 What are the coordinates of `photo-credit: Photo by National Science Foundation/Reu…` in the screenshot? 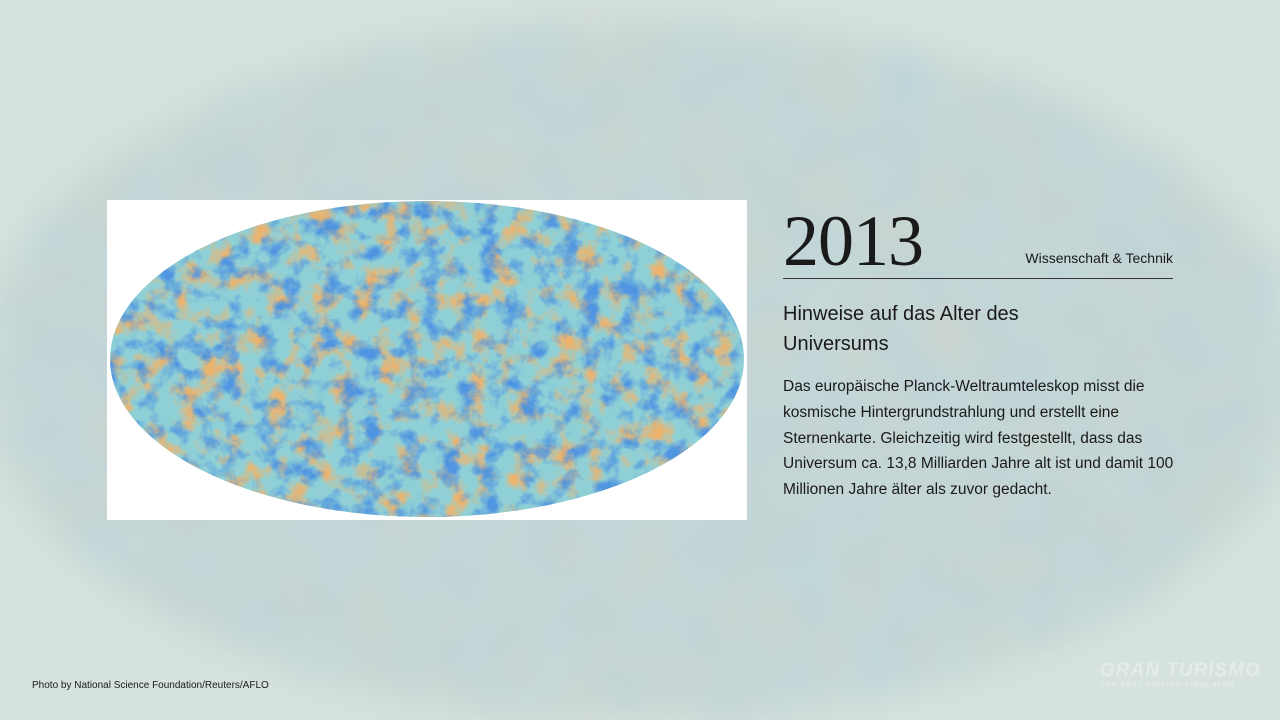 It's located at (150, 685).